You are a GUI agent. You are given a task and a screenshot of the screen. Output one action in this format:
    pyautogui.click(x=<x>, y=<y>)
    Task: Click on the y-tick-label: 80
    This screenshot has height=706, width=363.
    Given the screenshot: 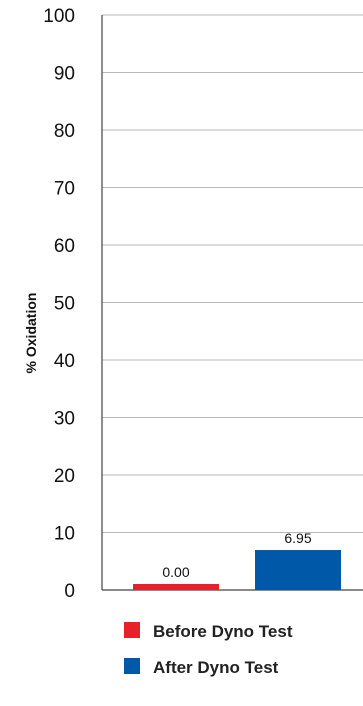 What is the action you would take?
    pyautogui.click(x=64, y=131)
    